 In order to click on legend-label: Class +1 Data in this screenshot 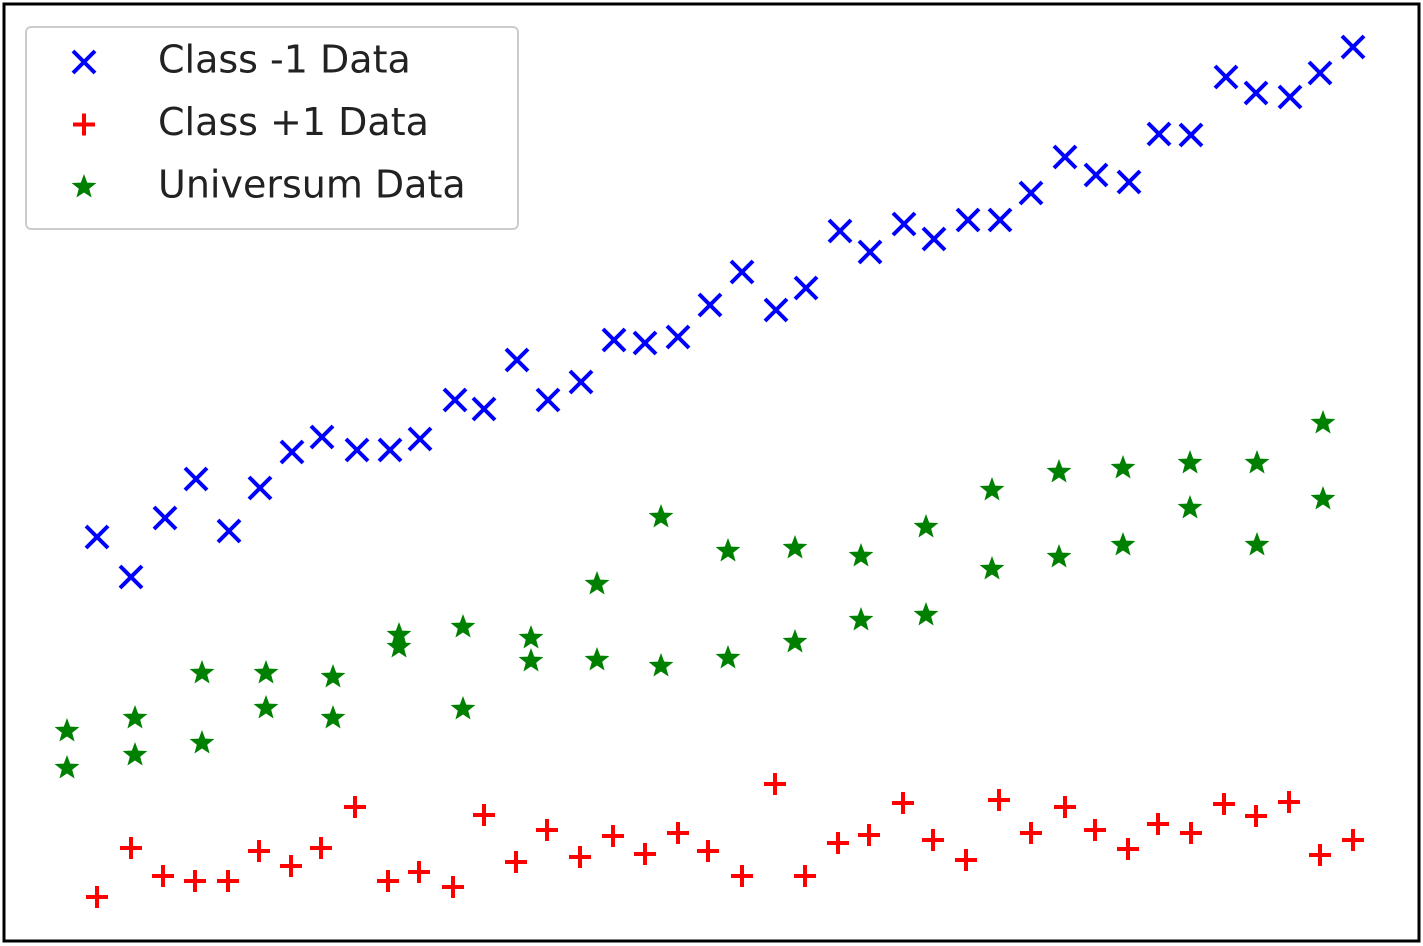, I will do `click(293, 122)`.